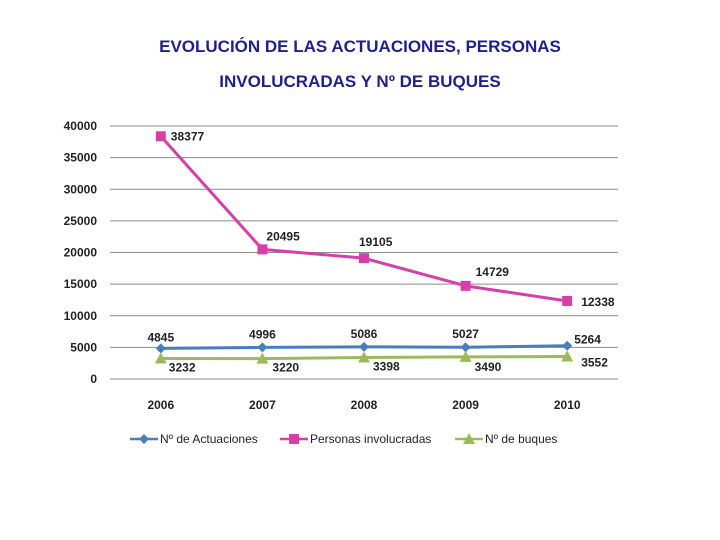  What do you see at coordinates (262, 405) in the screenshot?
I see `x-tick-label-2007: 2007` at bounding box center [262, 405].